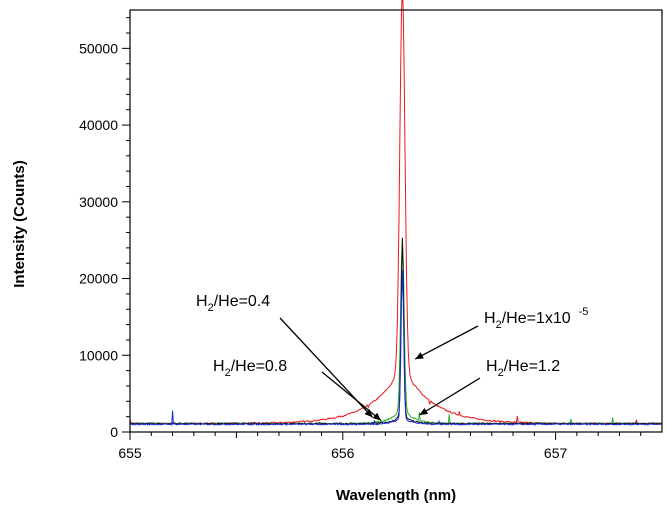 The image size is (665, 514). I want to click on y-tick-label: 50000, so click(98, 48).